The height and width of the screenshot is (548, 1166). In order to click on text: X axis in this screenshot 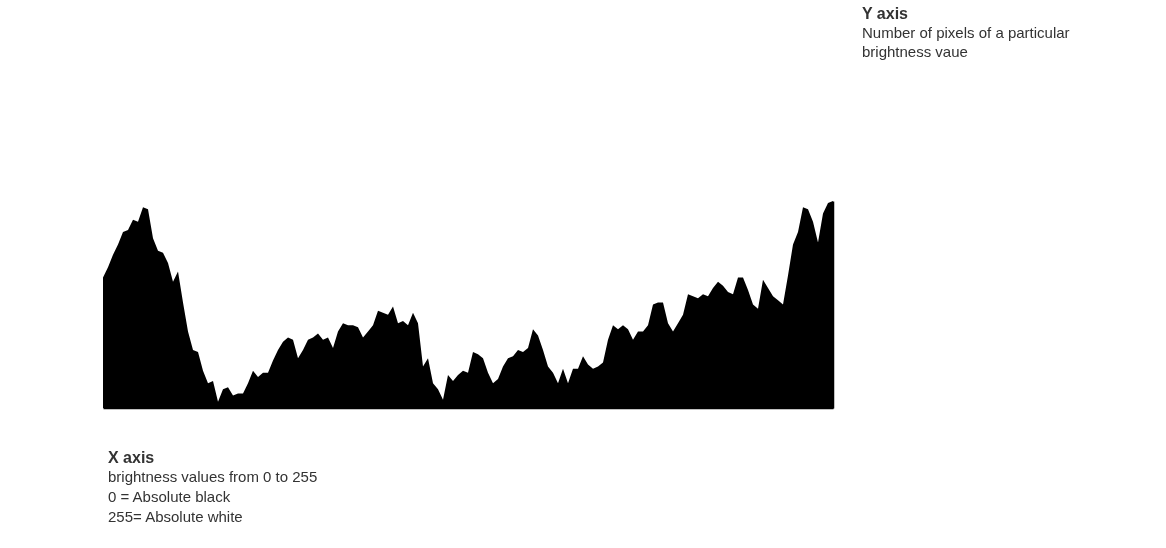, I will do `click(131, 457)`.